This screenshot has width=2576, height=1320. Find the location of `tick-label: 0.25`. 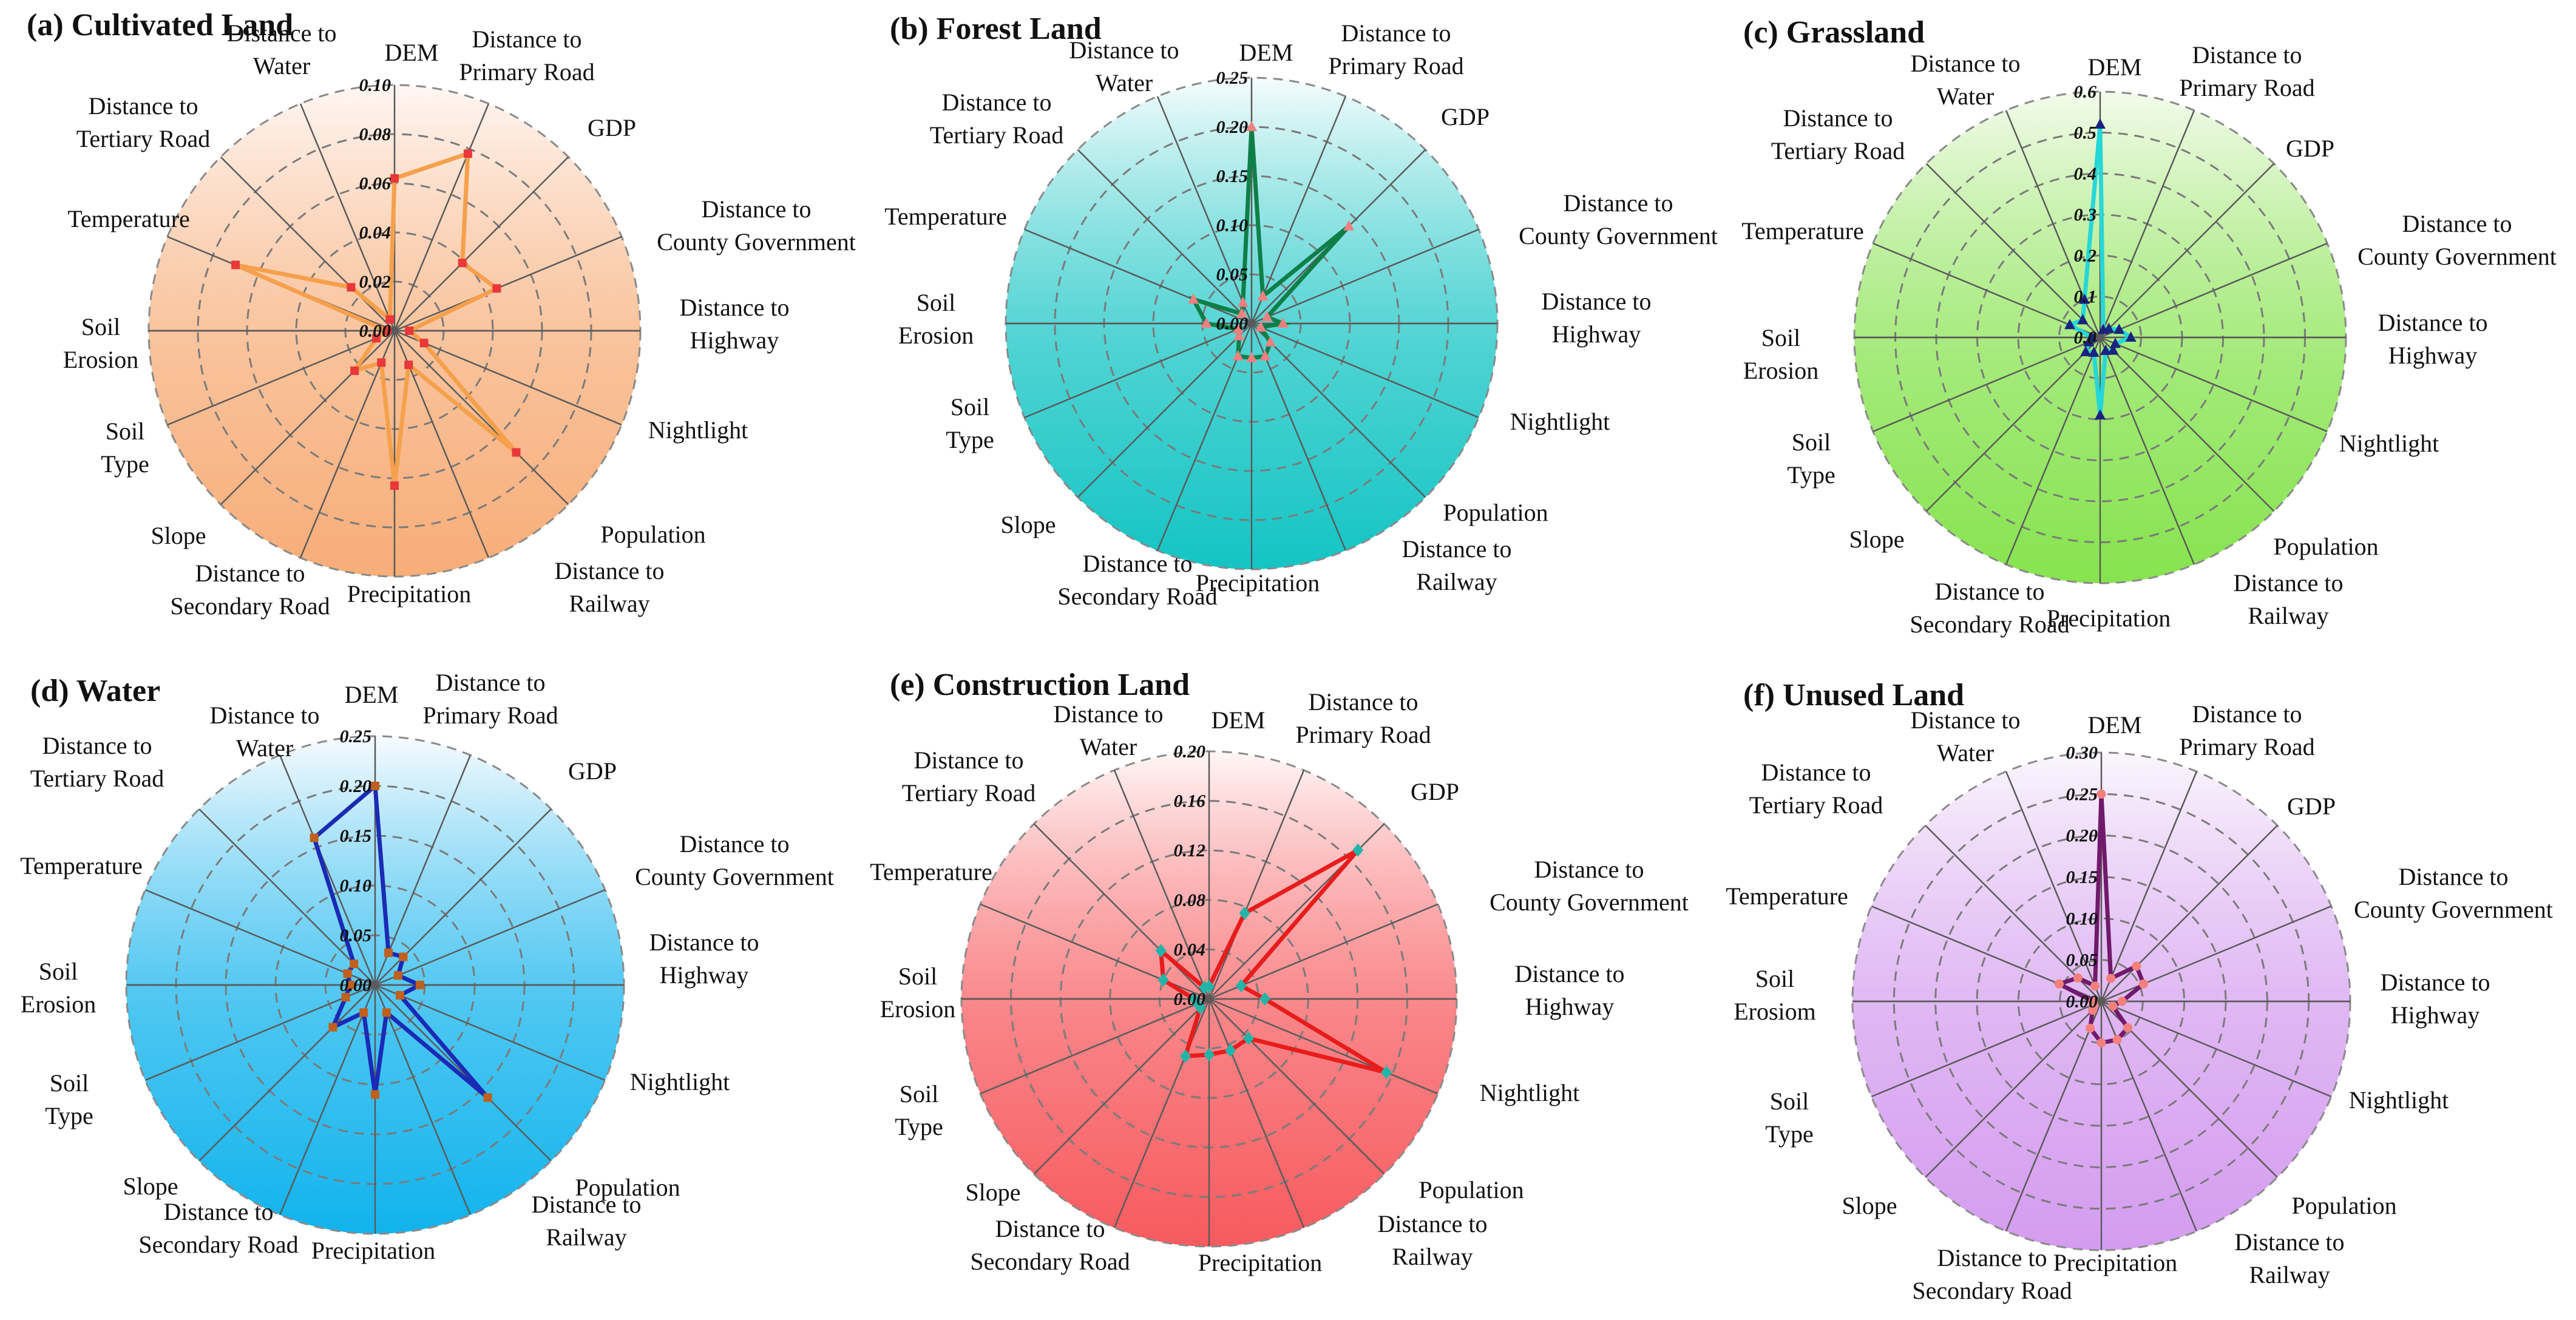

tick-label: 0.25 is located at coordinates (2082, 794).